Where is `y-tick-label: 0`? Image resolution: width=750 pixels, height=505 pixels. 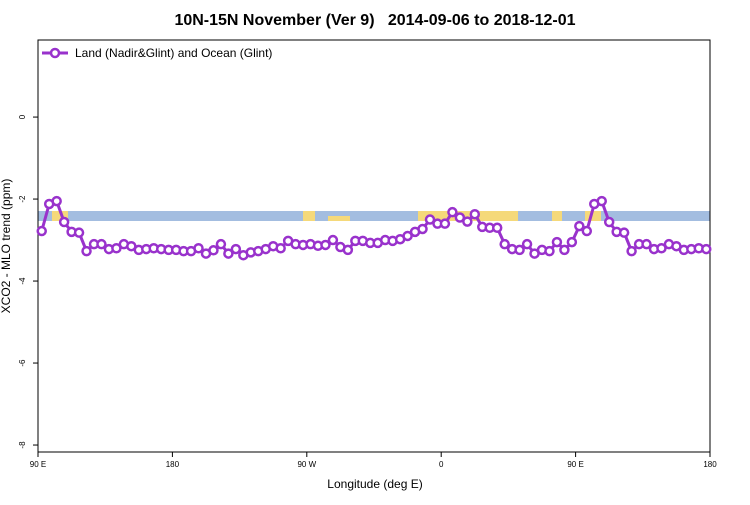
y-tick-label: 0 is located at coordinates (22, 116).